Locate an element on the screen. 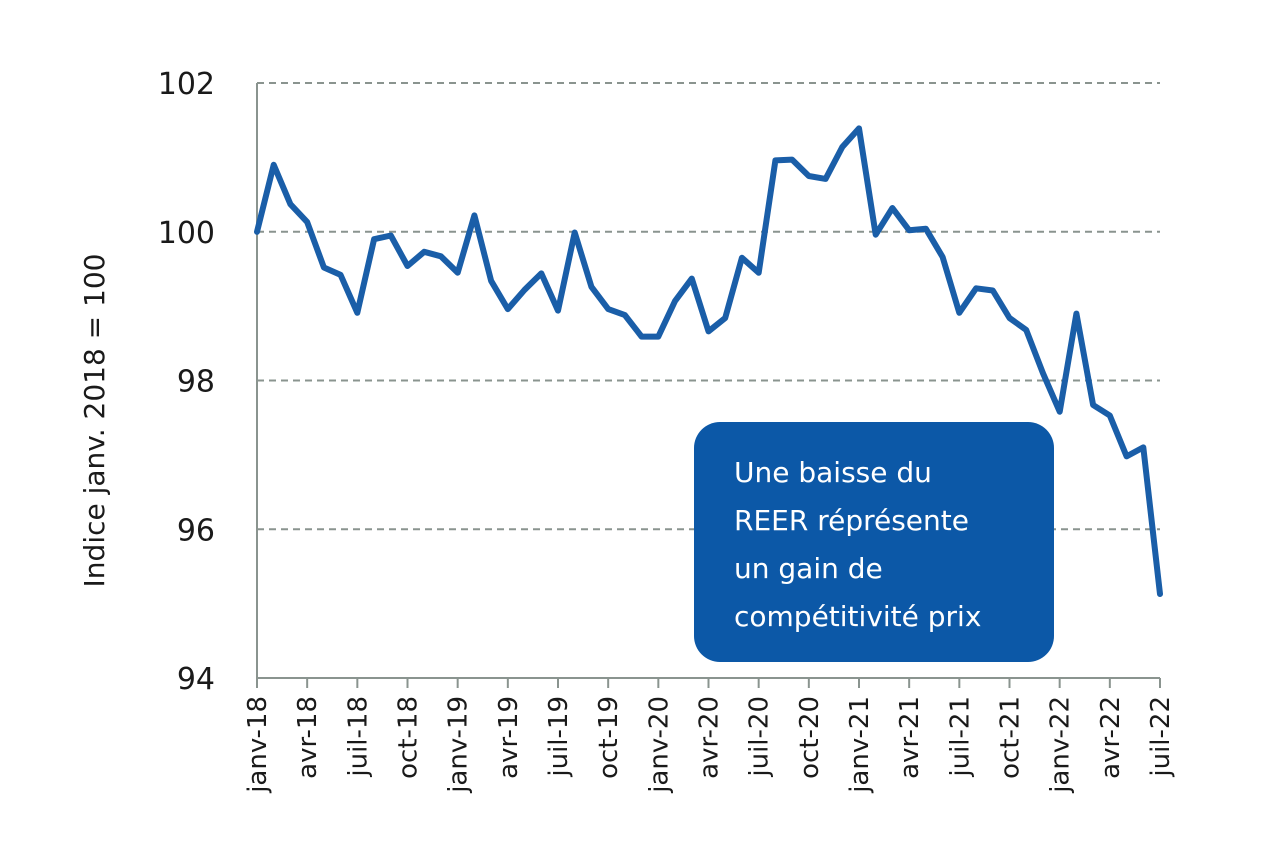 This screenshot has height=855, width=1280. x-tick-label: oct-20 is located at coordinates (810, 737).